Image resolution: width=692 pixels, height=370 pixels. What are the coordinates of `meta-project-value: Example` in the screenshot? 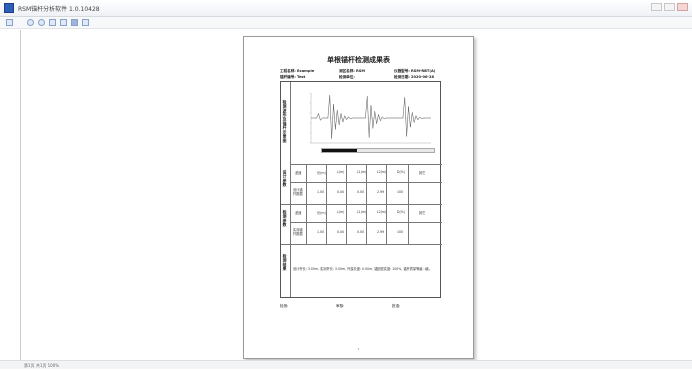 It's located at (305, 71).